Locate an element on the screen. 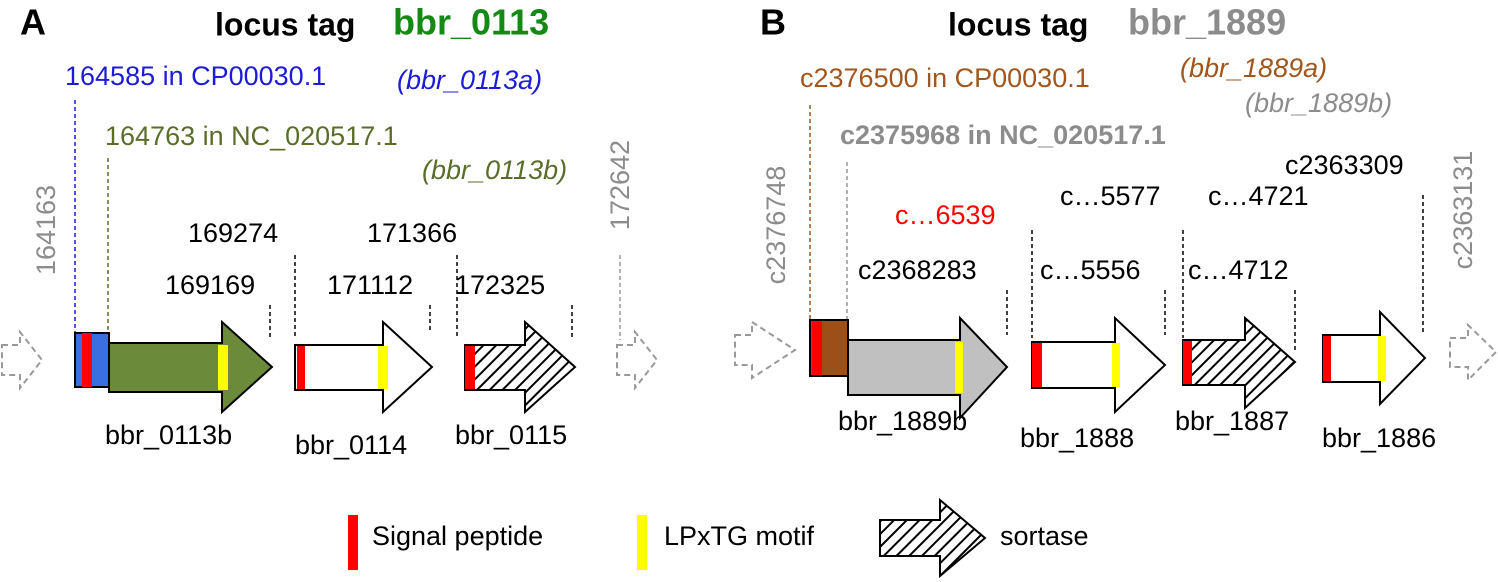 The height and width of the screenshot is (582, 1498). coord-label: 172325 is located at coordinates (500, 285).